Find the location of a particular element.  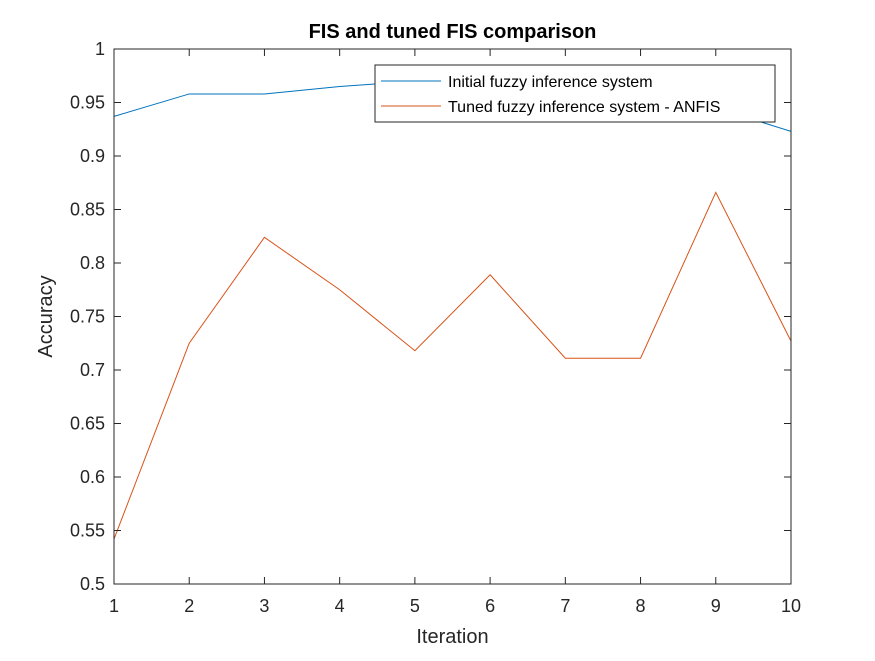

y-tick-label: 0.85 is located at coordinates (87, 210).